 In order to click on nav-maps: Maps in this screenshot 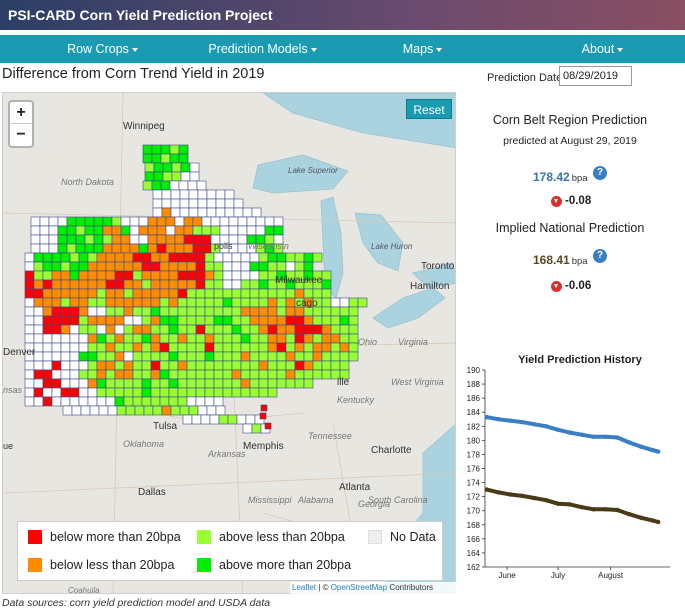, I will do `click(422, 49)`.